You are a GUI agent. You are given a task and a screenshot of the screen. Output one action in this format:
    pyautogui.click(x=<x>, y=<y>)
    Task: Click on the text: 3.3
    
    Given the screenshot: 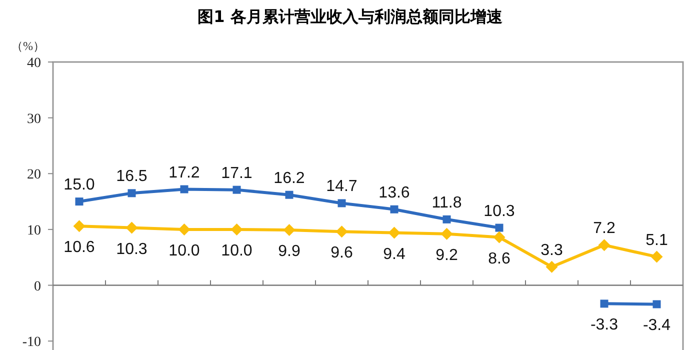 What is the action you would take?
    pyautogui.click(x=551, y=250)
    